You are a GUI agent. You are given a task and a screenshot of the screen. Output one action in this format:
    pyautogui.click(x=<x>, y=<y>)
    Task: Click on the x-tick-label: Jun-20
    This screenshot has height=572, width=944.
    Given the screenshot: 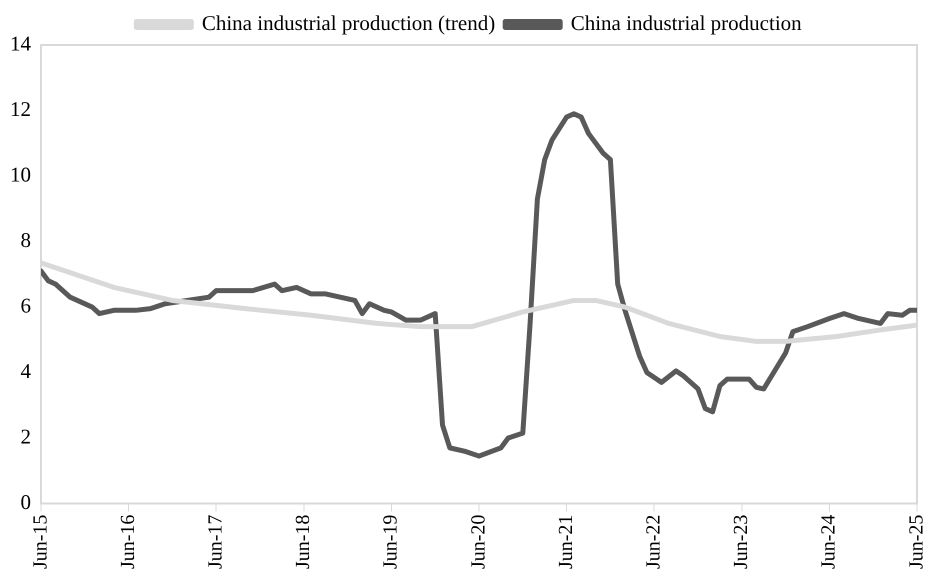 What is the action you would take?
    pyautogui.click(x=478, y=542)
    